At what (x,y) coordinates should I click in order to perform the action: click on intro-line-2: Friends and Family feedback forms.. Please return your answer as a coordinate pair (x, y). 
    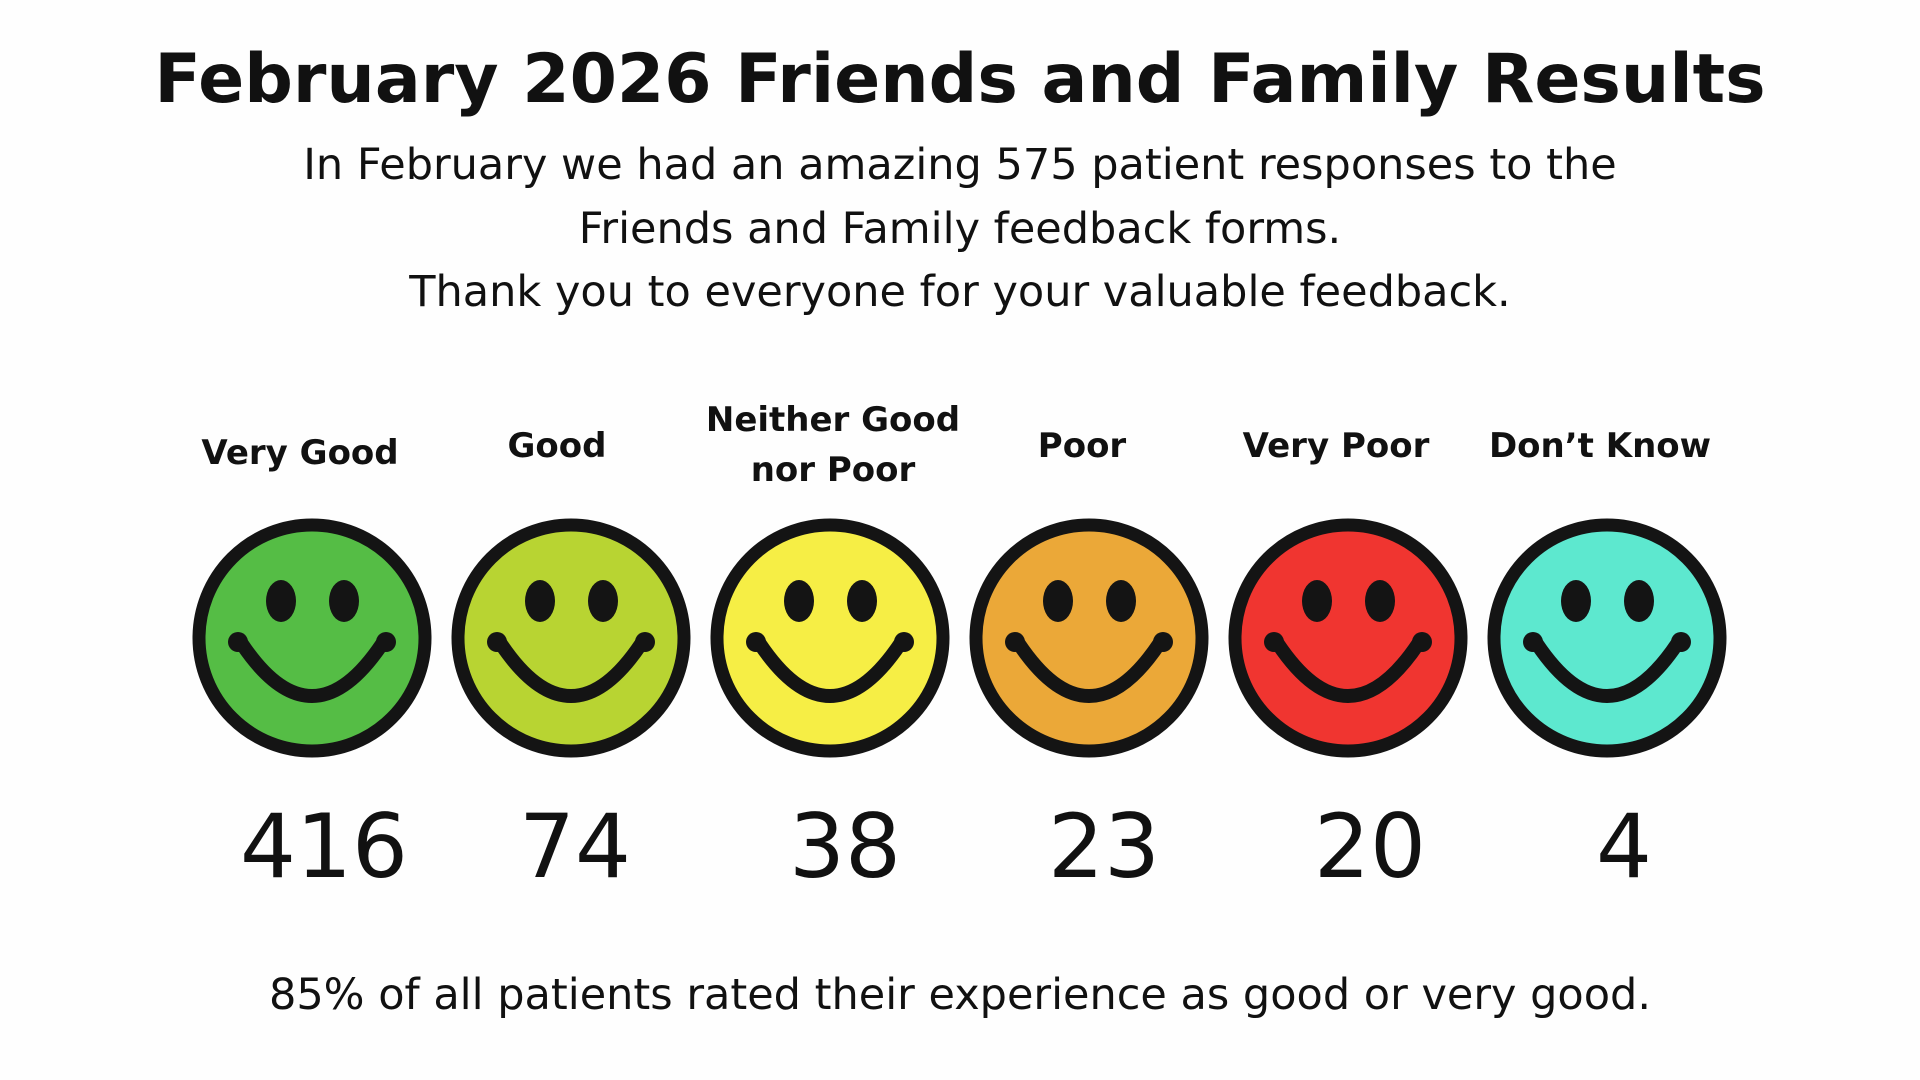
    Looking at the image, I should click on (960, 229).